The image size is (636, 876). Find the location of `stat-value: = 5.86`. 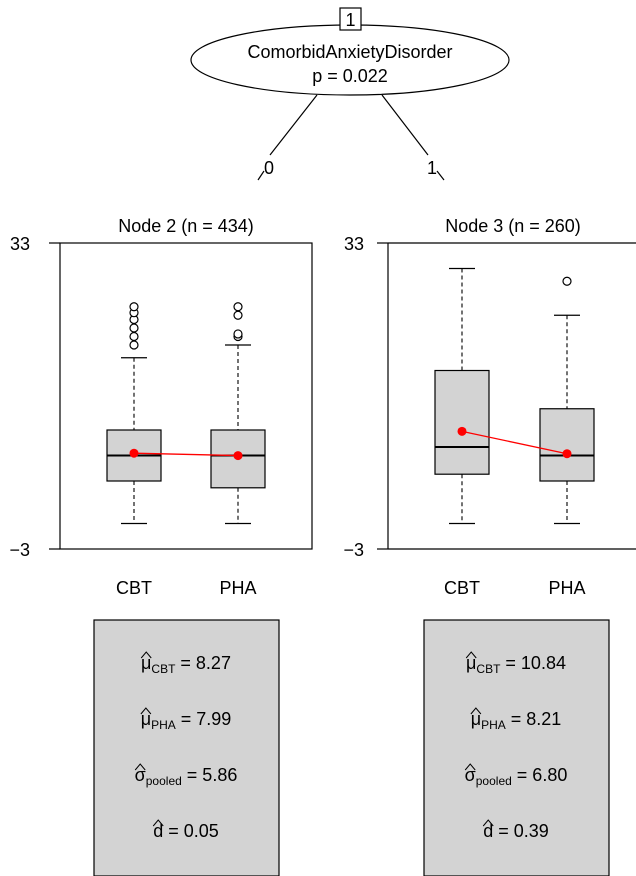

stat-value: = 5.86 is located at coordinates (210, 775).